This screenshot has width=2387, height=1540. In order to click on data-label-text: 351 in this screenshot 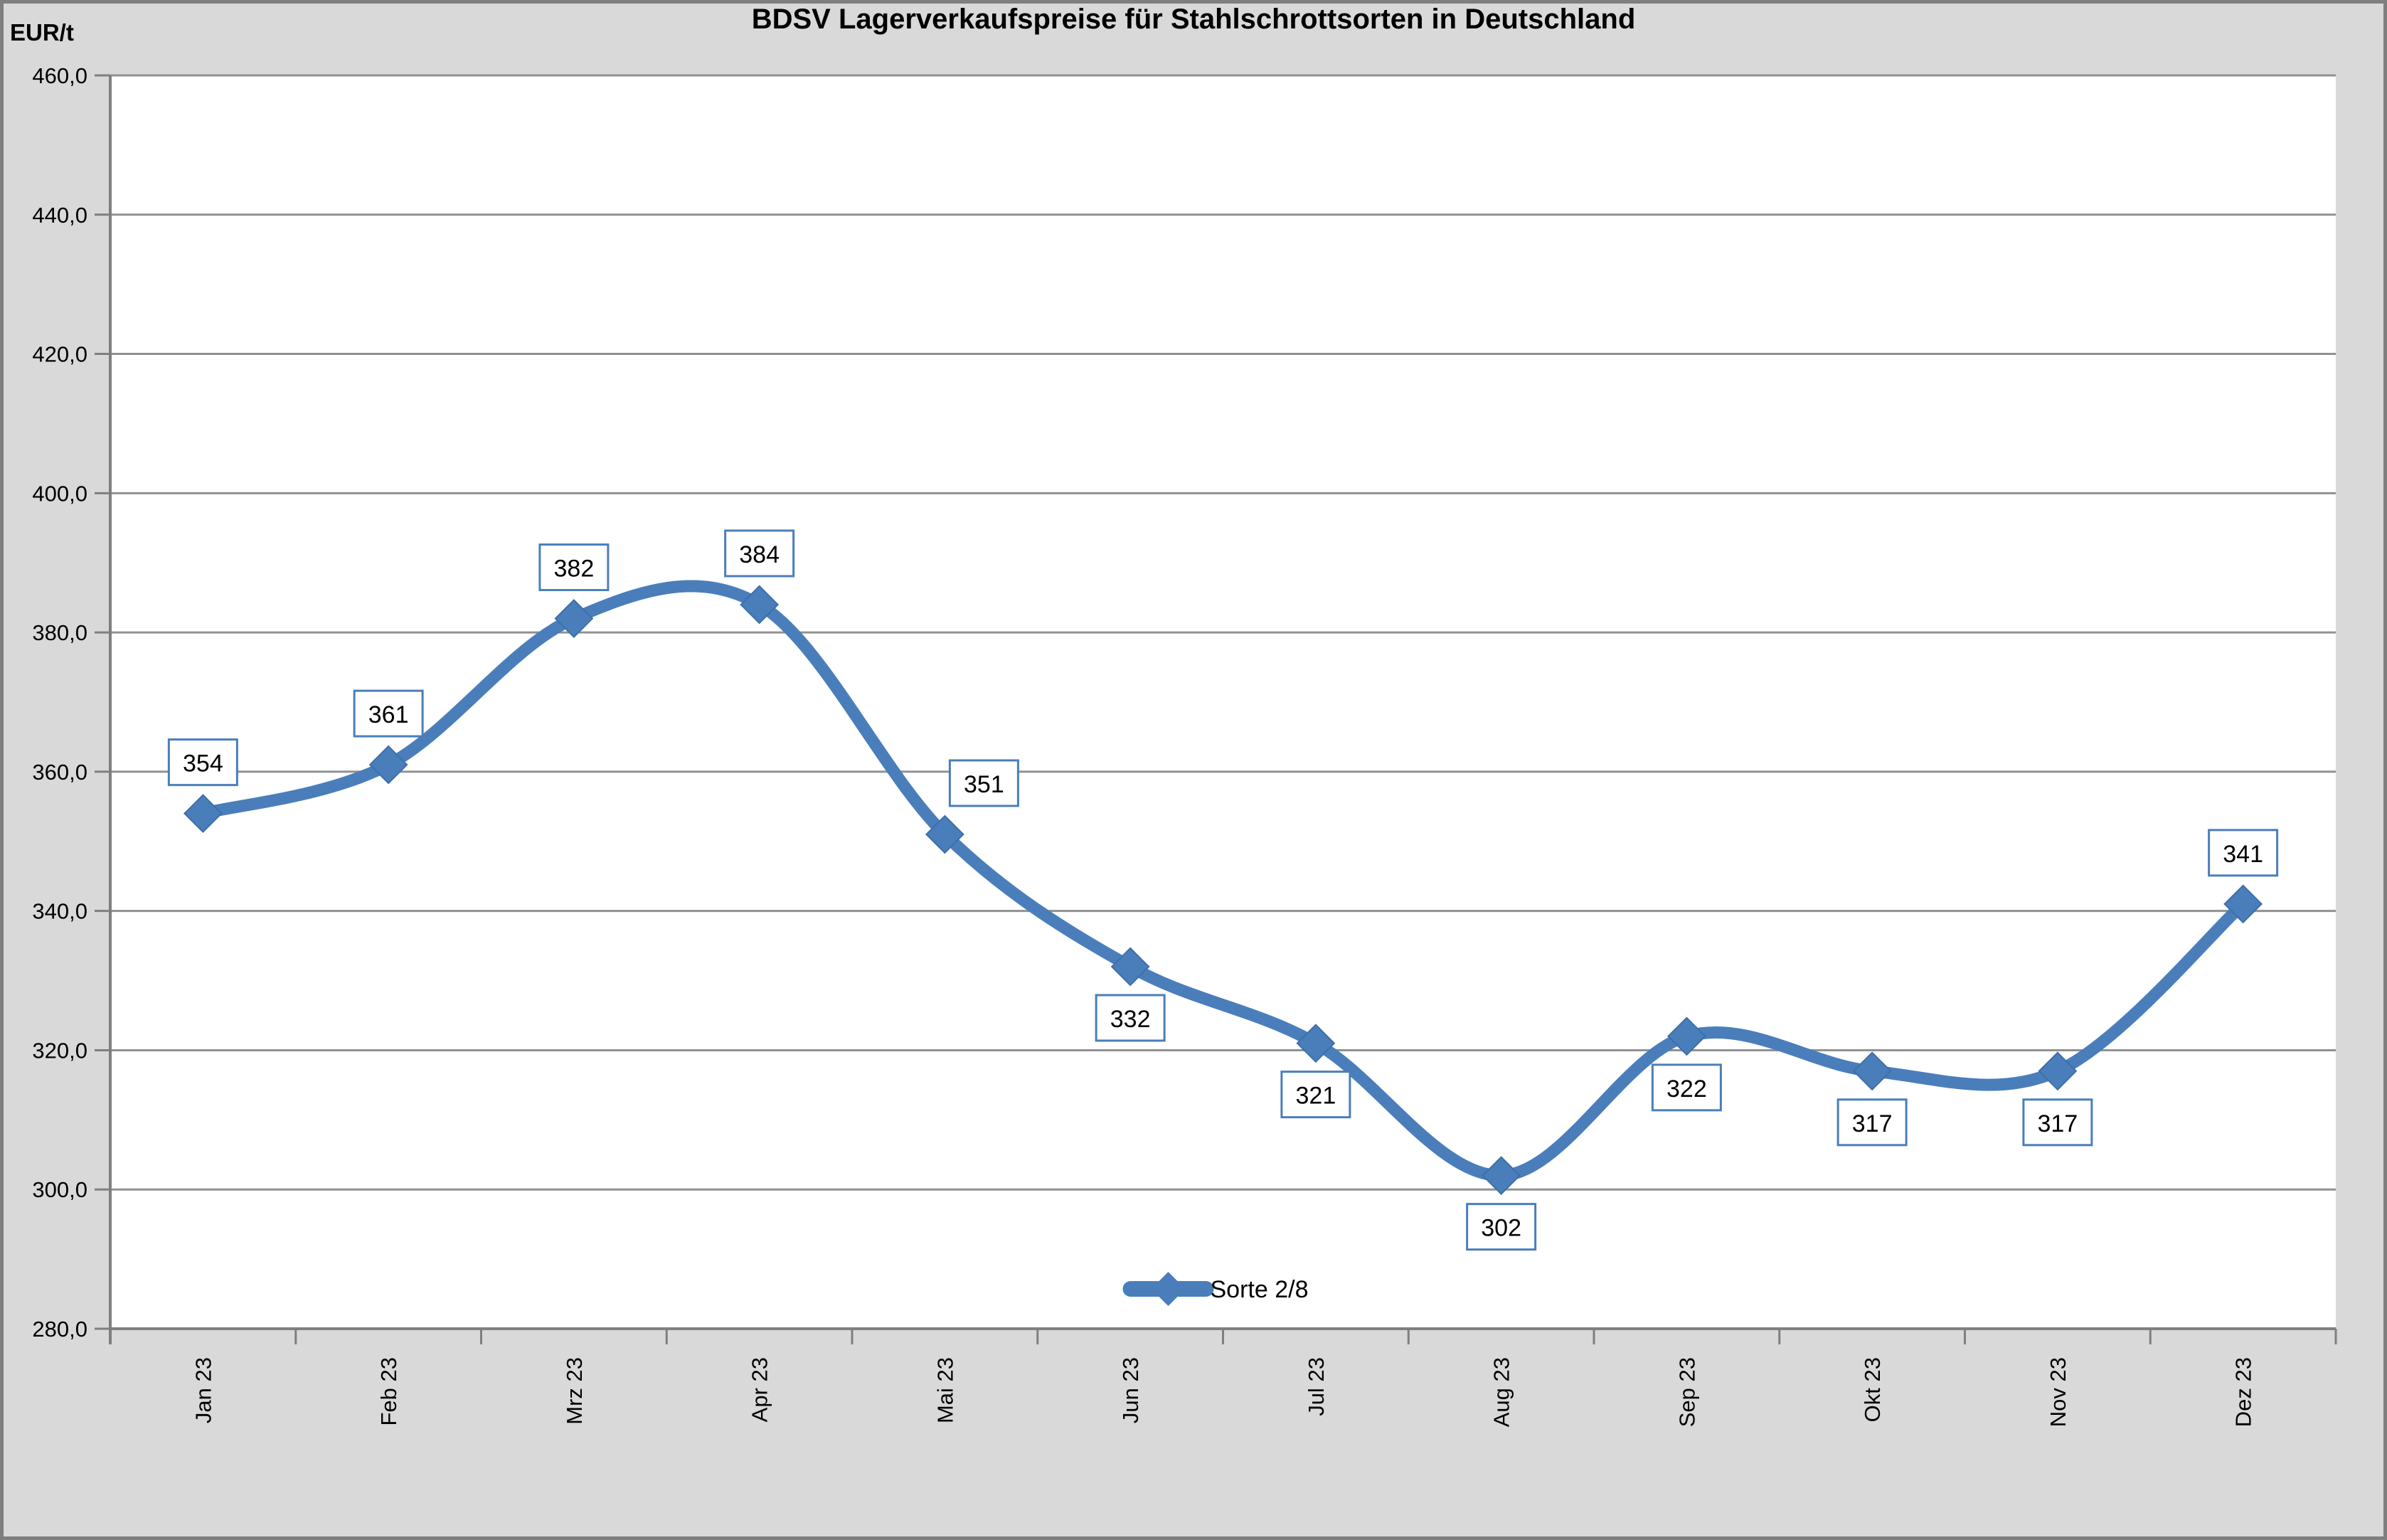, I will do `click(984, 784)`.